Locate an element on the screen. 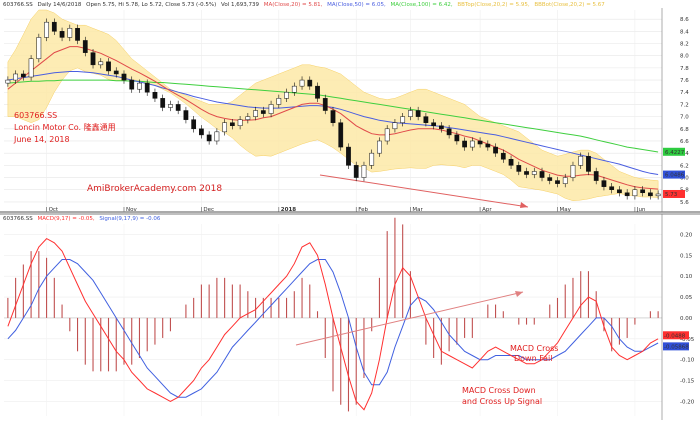 This screenshot has height=425, width=700. macd-badges: -0.0488 -0.05868 is located at coordinates (676, 341).